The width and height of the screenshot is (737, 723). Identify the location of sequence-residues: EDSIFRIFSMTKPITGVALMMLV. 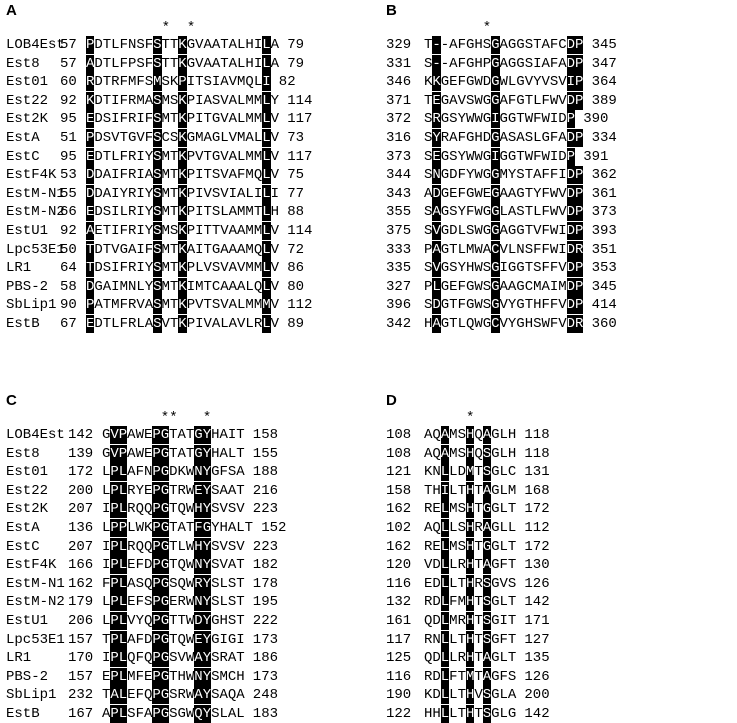
(182, 119).